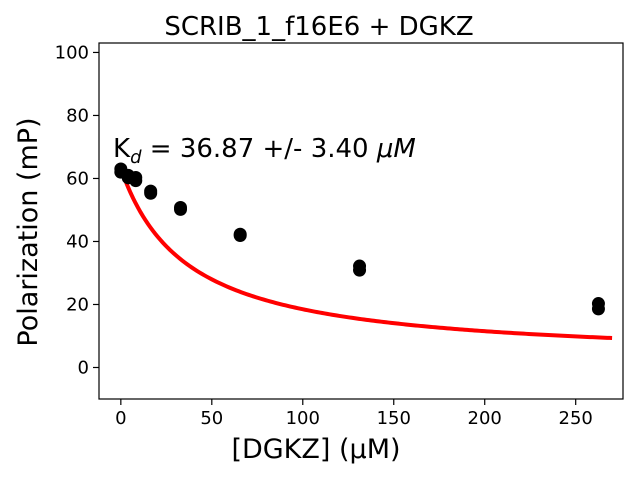  Describe the element at coordinates (394, 418) in the screenshot. I see `x-tick-label: 150` at that location.